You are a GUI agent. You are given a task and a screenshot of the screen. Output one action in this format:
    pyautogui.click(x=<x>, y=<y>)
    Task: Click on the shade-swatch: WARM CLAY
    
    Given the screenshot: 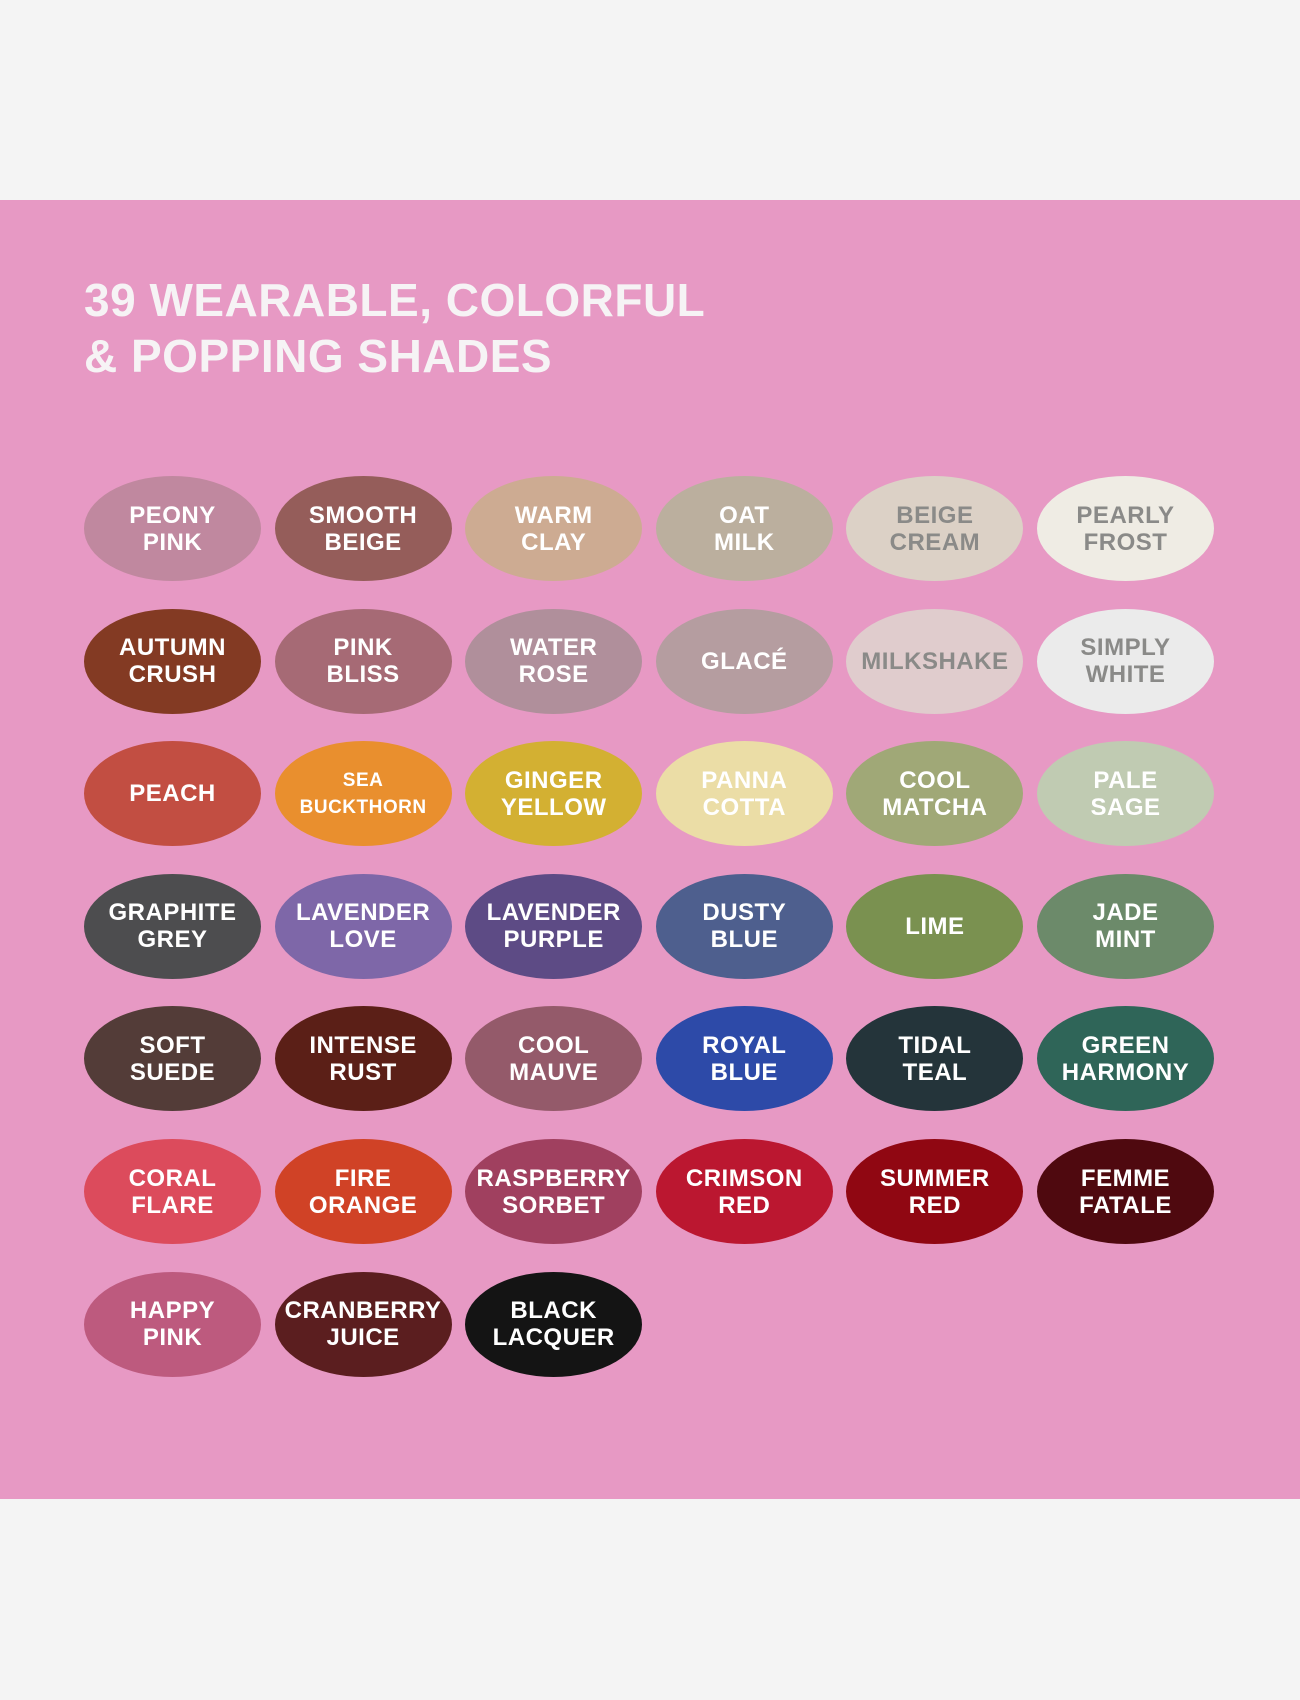 What is the action you would take?
    pyautogui.click(x=554, y=528)
    